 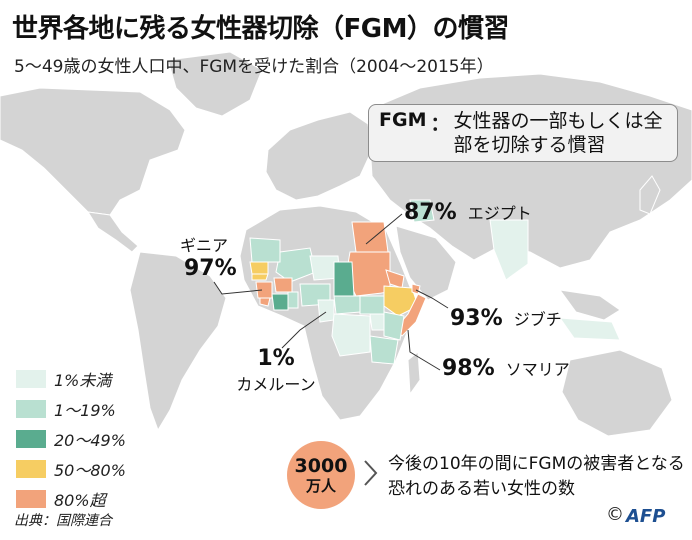 I want to click on country-name-somalia: ソマリア, so click(x=537, y=369).